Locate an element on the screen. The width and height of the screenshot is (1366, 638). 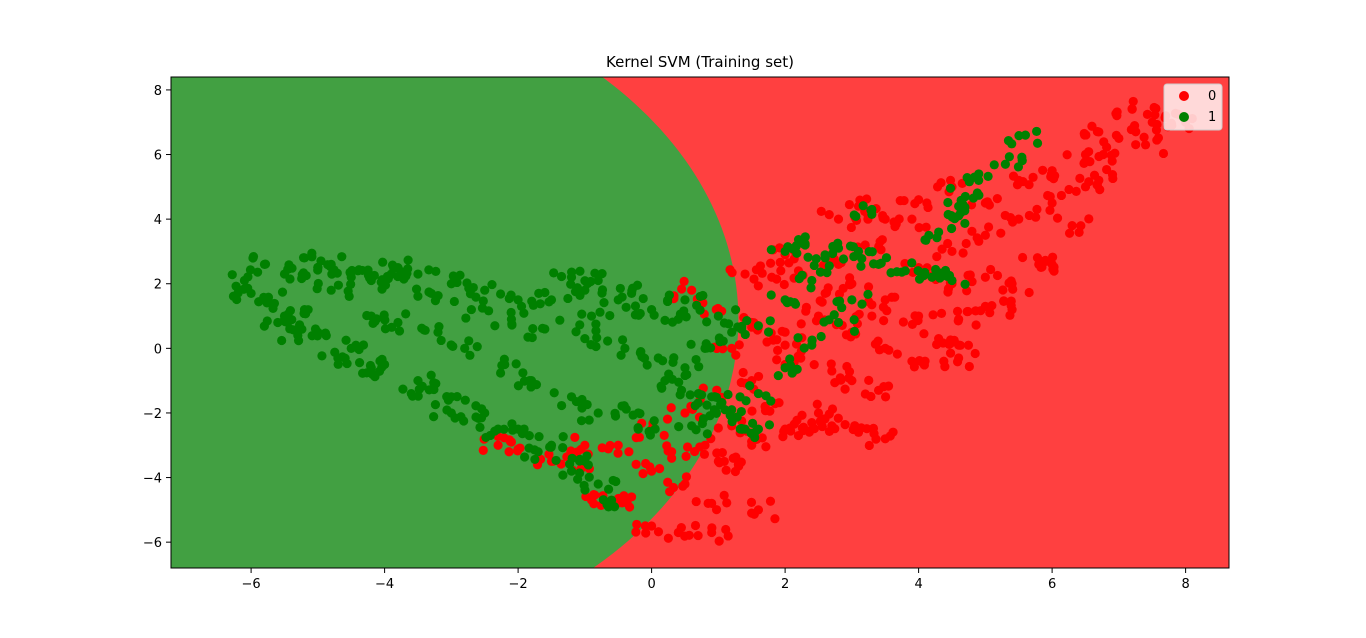
y-tick-label: 6 is located at coordinates (158, 156).